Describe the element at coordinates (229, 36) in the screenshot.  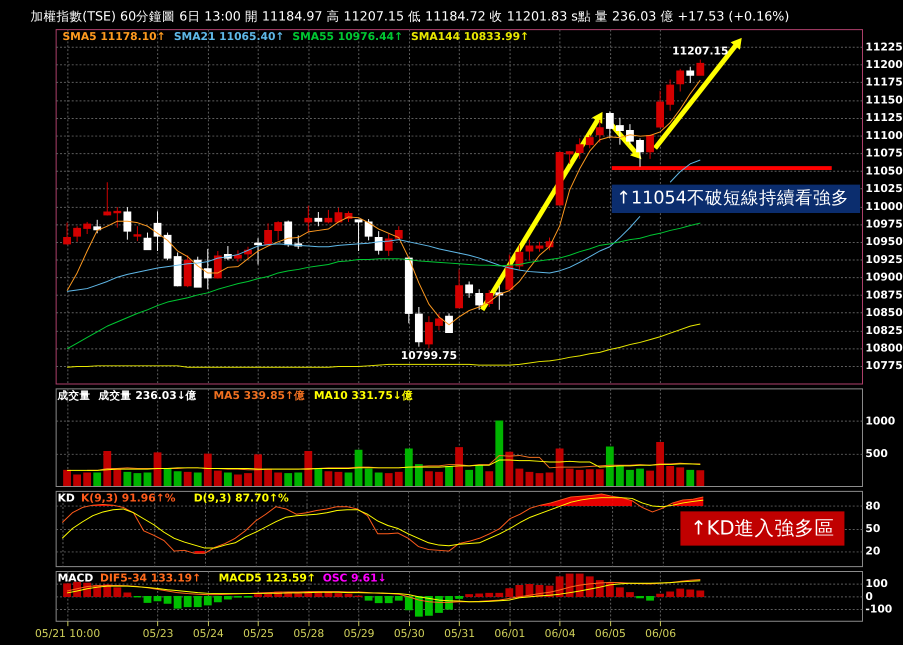
I see `text: SMA21 11065.40↑` at that location.